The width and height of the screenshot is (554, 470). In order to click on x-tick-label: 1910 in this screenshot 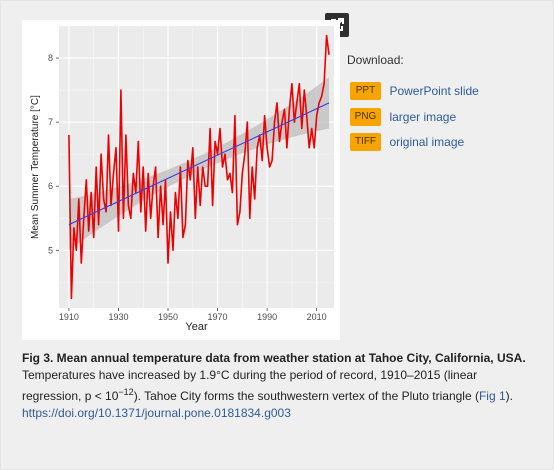, I will do `click(69, 317)`.